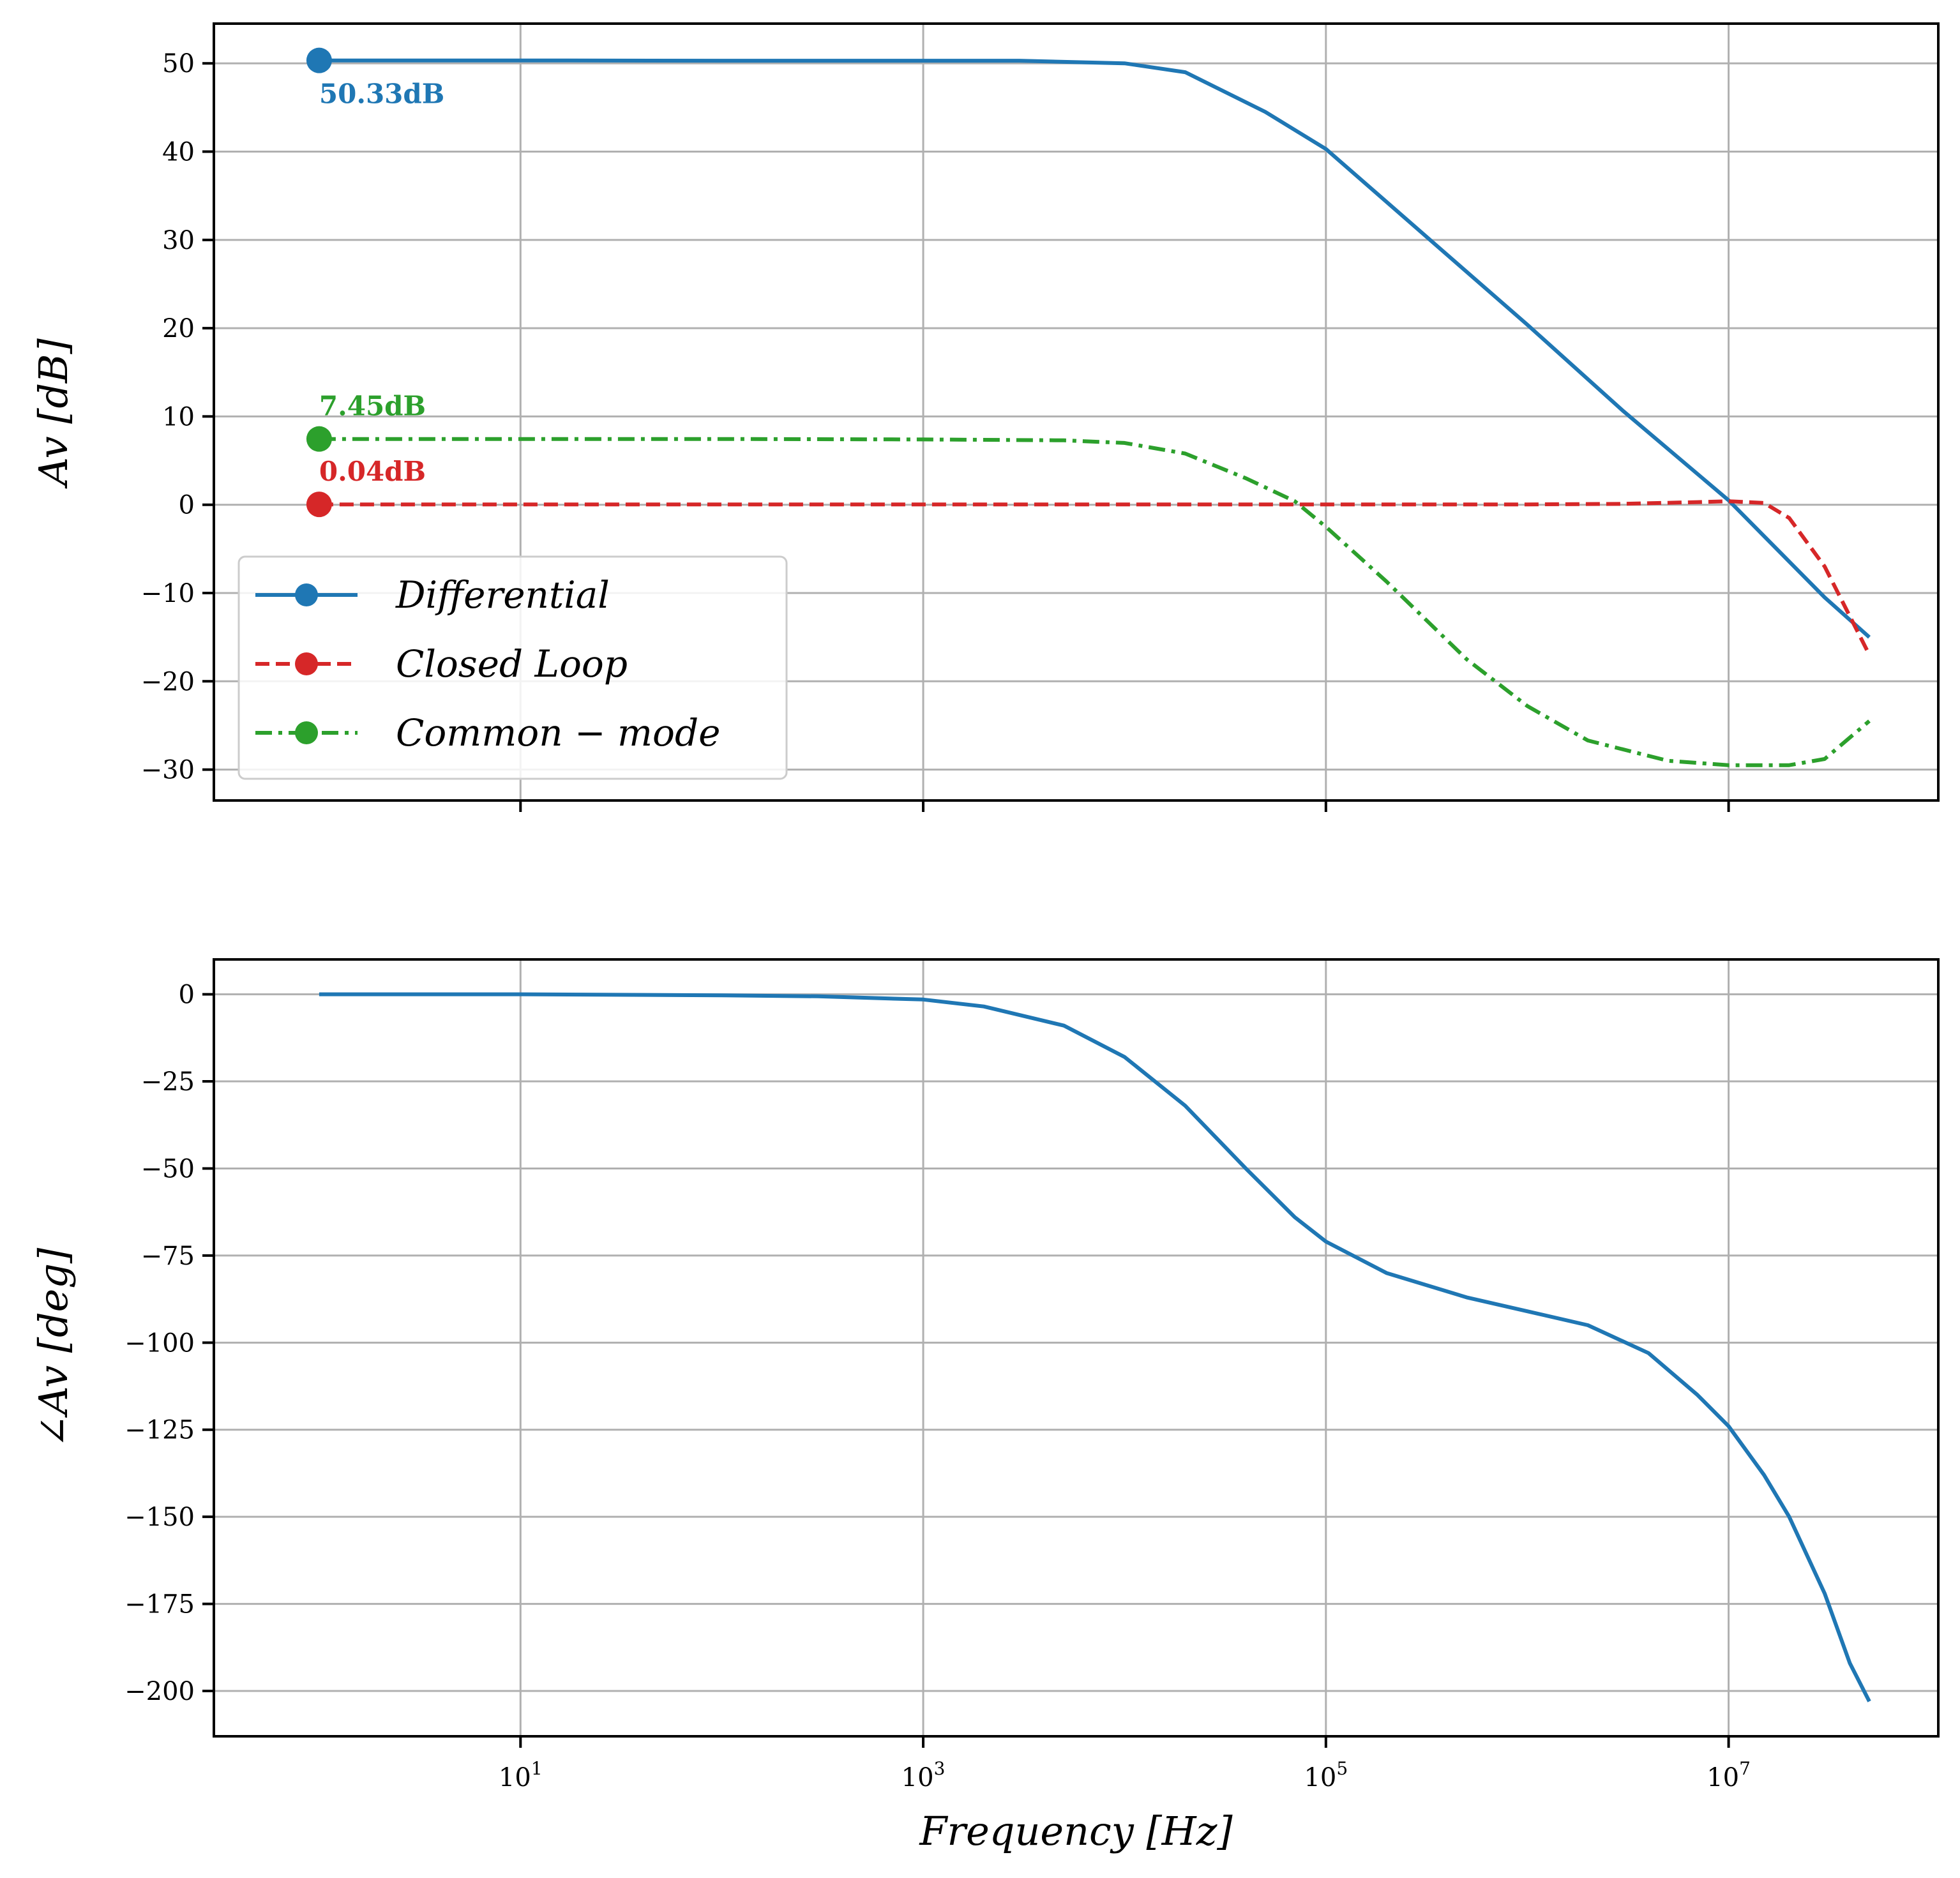 Image resolution: width=1960 pixels, height=1878 pixels. What do you see at coordinates (168, 770) in the screenshot?
I see `y-tick-label: −30` at bounding box center [168, 770].